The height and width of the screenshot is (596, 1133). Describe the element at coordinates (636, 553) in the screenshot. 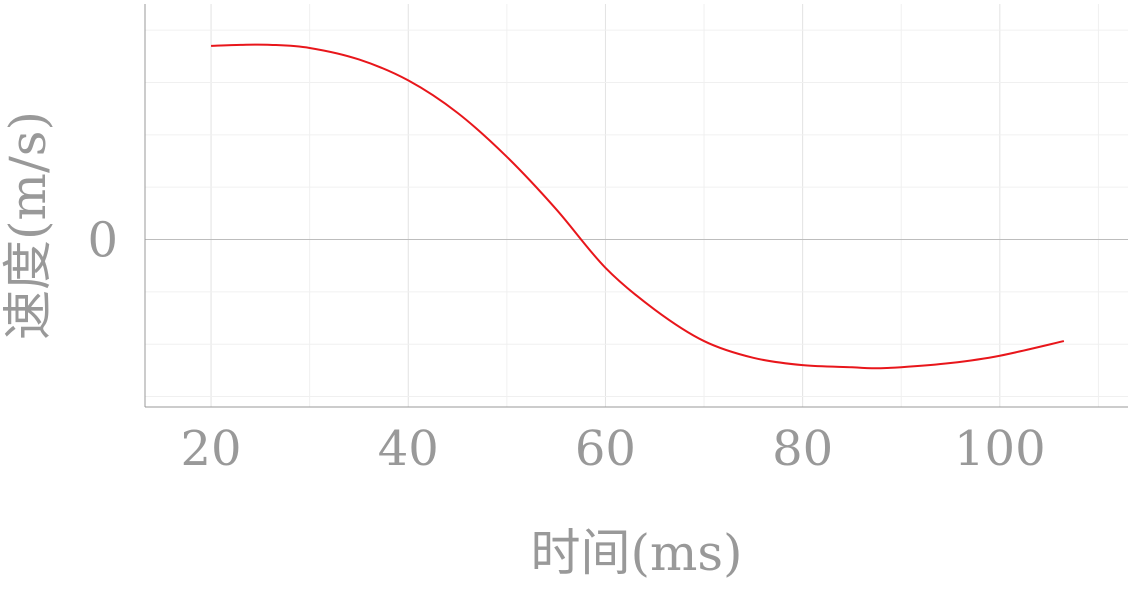

I see `x-axis-title: 时间(ms)` at that location.